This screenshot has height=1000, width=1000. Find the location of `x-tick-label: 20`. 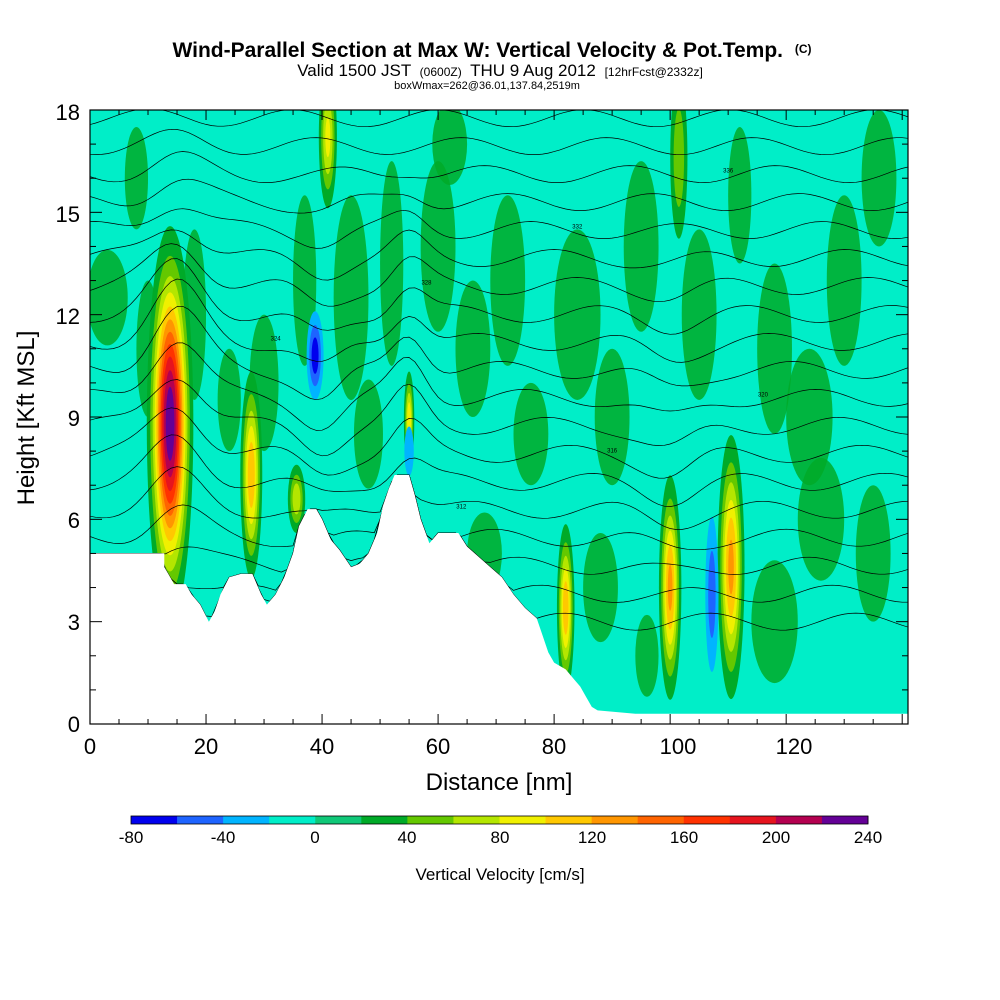

x-tick-label: 20 is located at coordinates (206, 746).